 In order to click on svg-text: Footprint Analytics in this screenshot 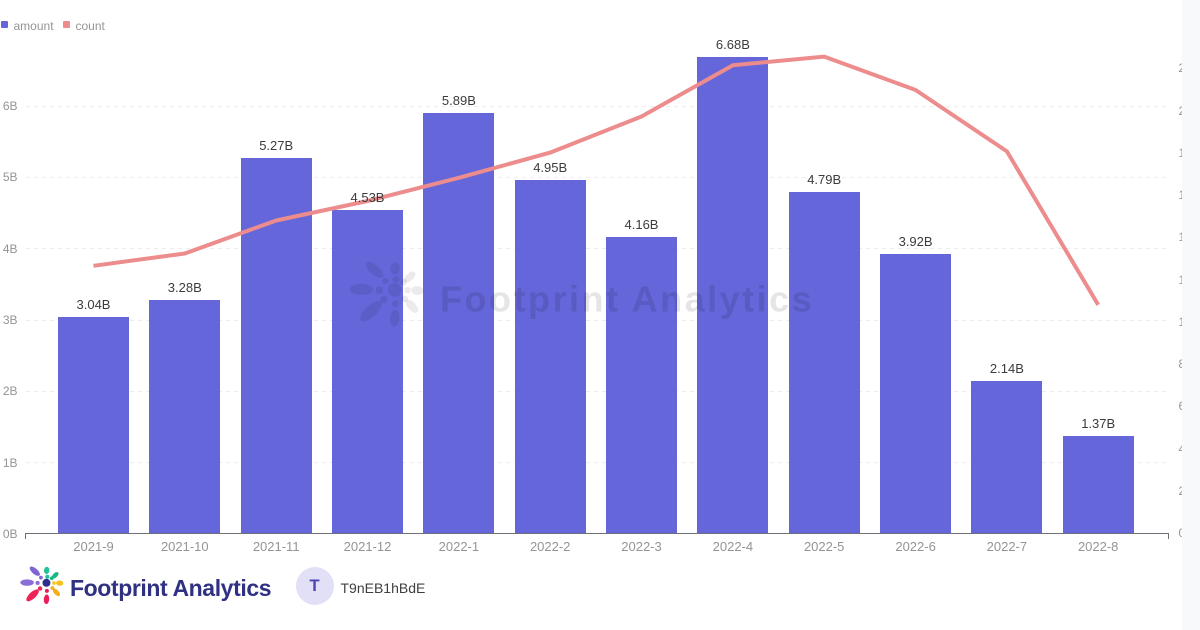, I will do `click(627, 299)`.